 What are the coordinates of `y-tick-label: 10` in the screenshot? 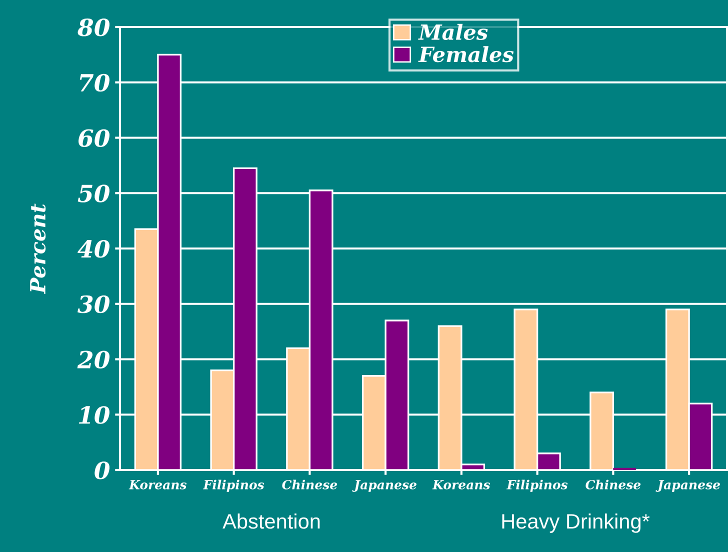 It's located at (94, 415).